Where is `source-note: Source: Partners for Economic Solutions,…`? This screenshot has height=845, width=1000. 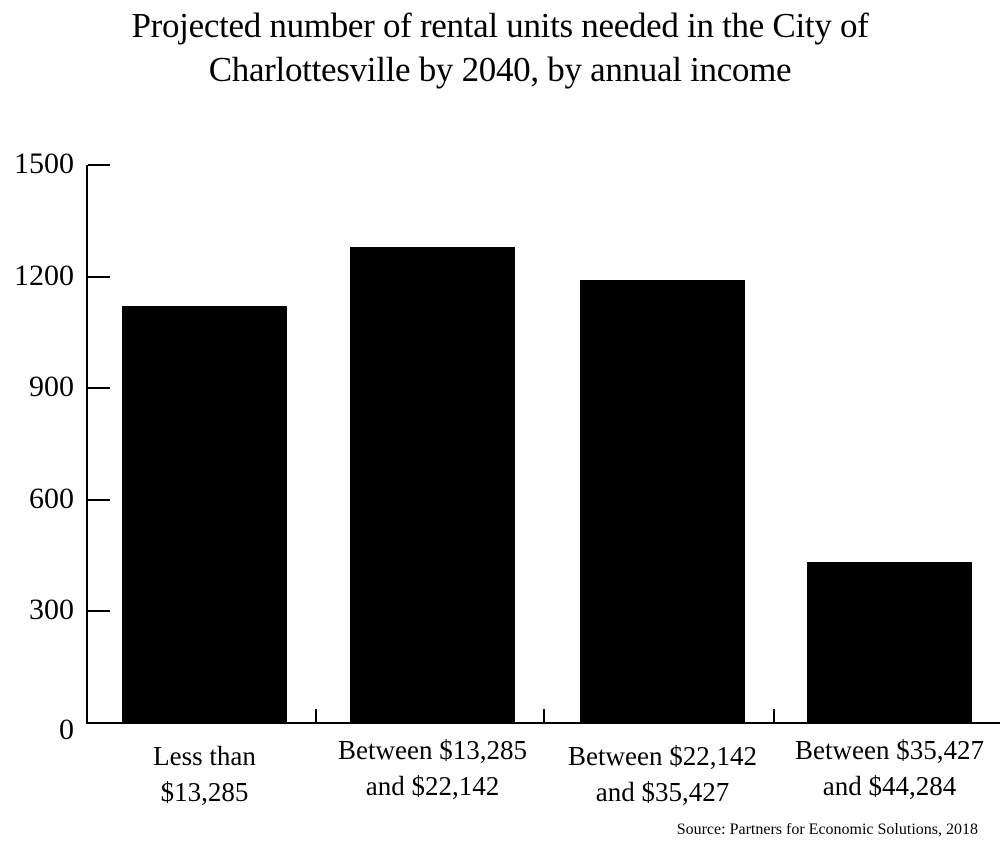 source-note: Source: Partners for Economic Solutions,… is located at coordinates (827, 829).